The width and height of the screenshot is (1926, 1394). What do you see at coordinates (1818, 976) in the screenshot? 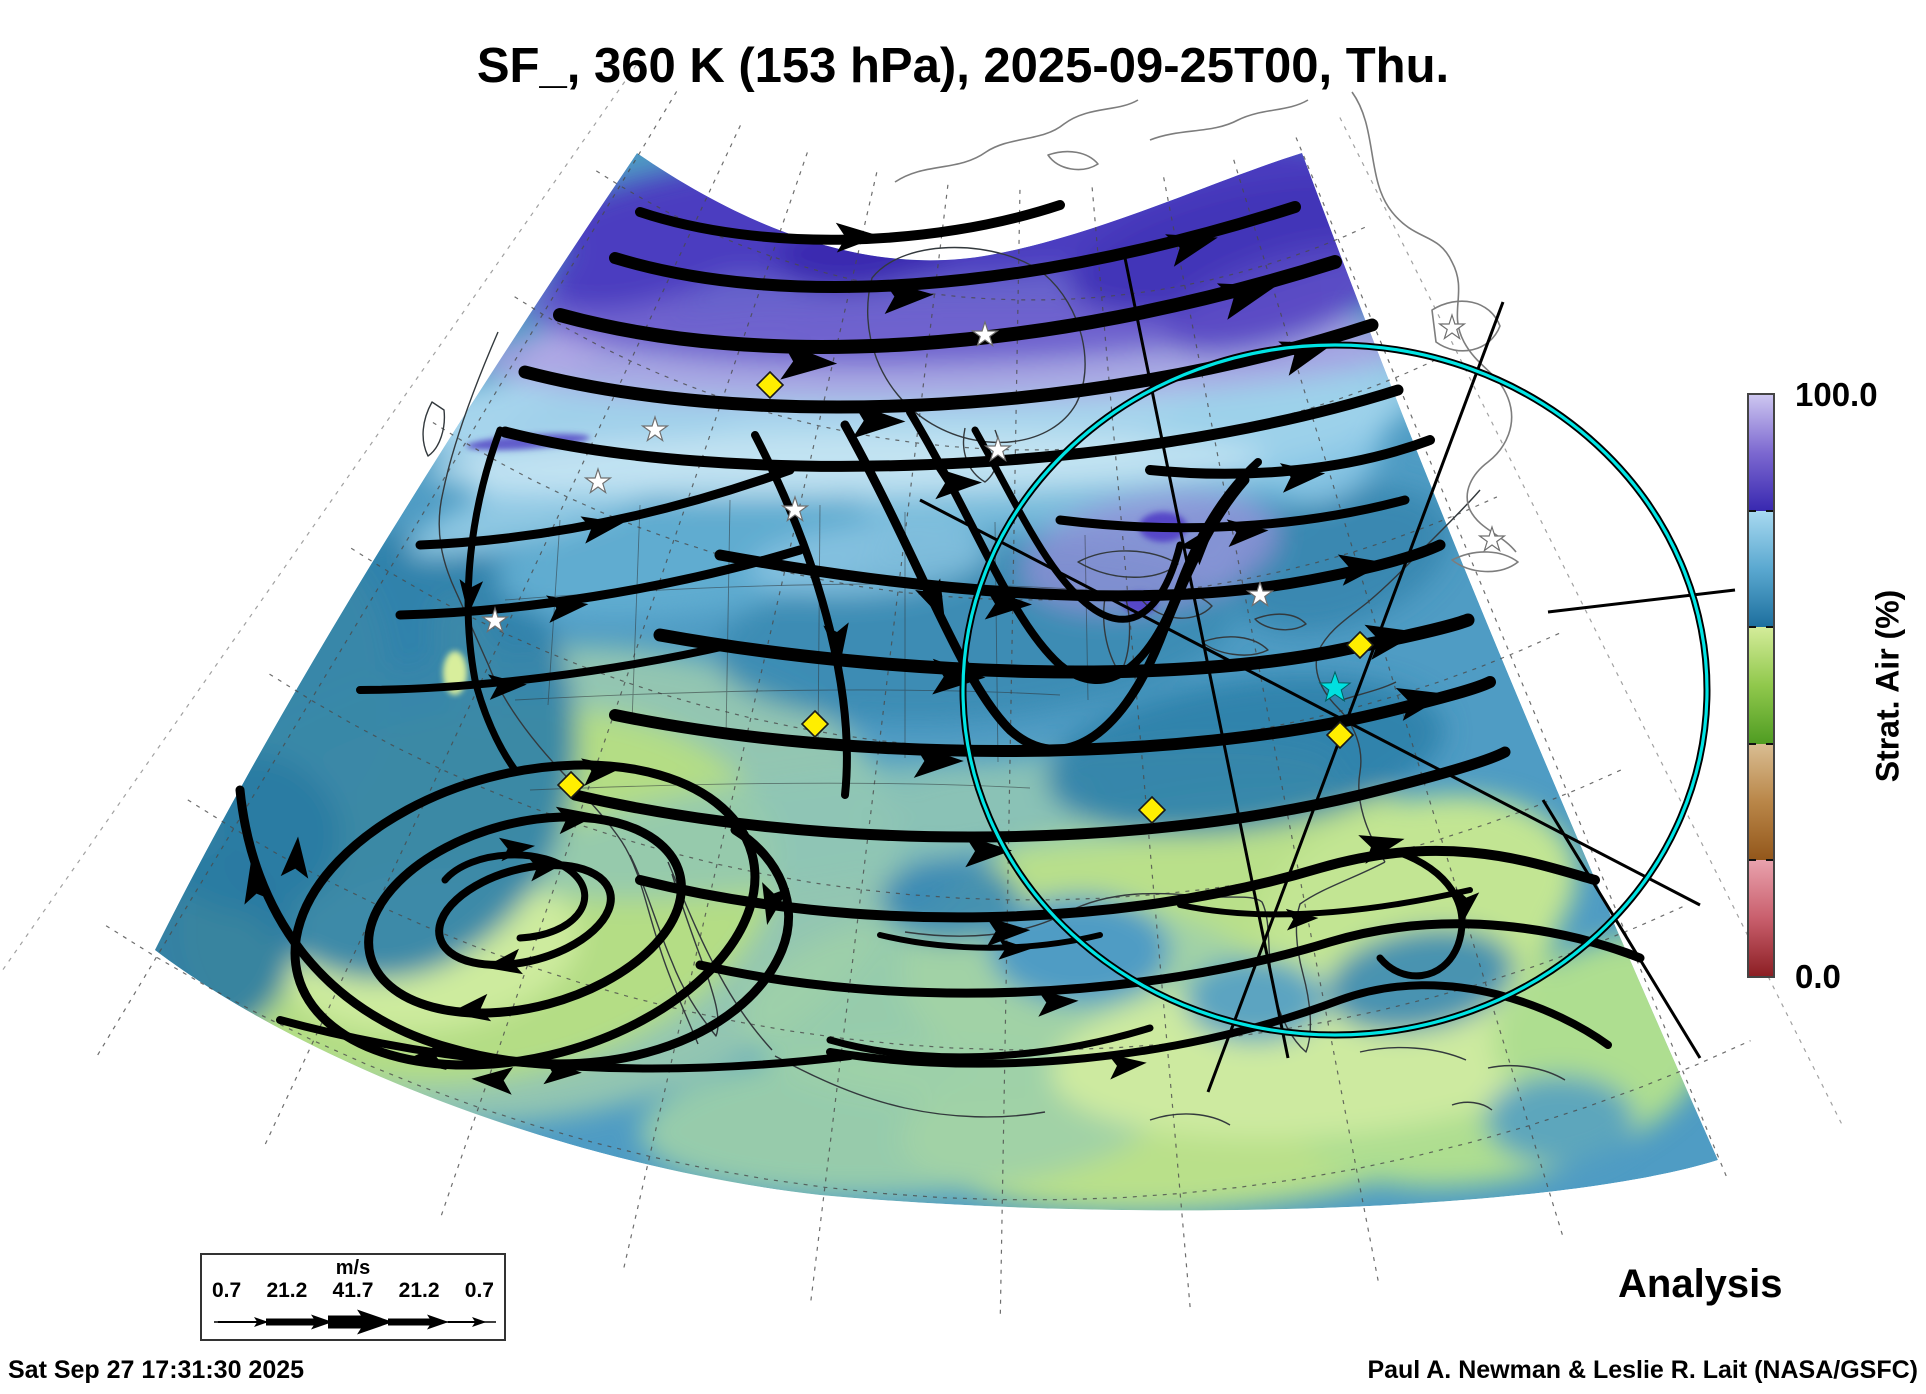
I see `colorbar-min-label: 0.0` at bounding box center [1818, 976].